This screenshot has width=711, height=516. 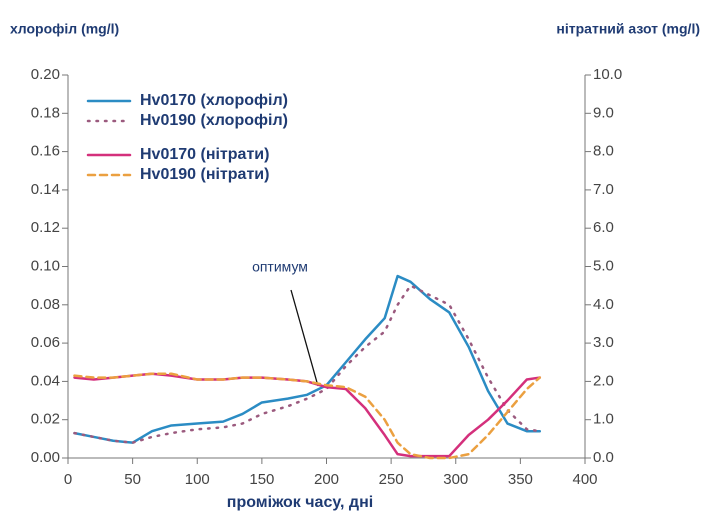 I want to click on y2-tick-label: 10.0, so click(x=607, y=74).